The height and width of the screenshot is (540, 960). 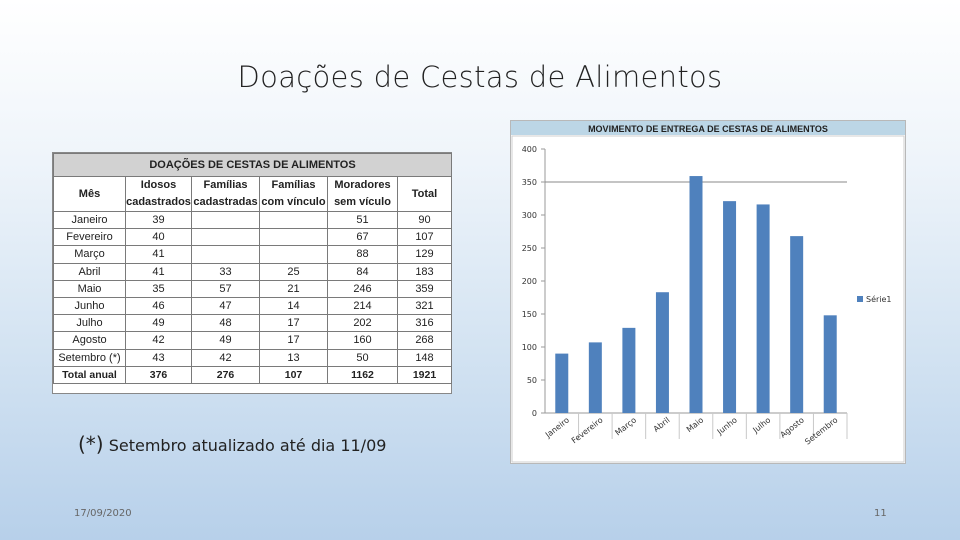 What do you see at coordinates (158, 220) in the screenshot?
I see `row-idosos: 39` at bounding box center [158, 220].